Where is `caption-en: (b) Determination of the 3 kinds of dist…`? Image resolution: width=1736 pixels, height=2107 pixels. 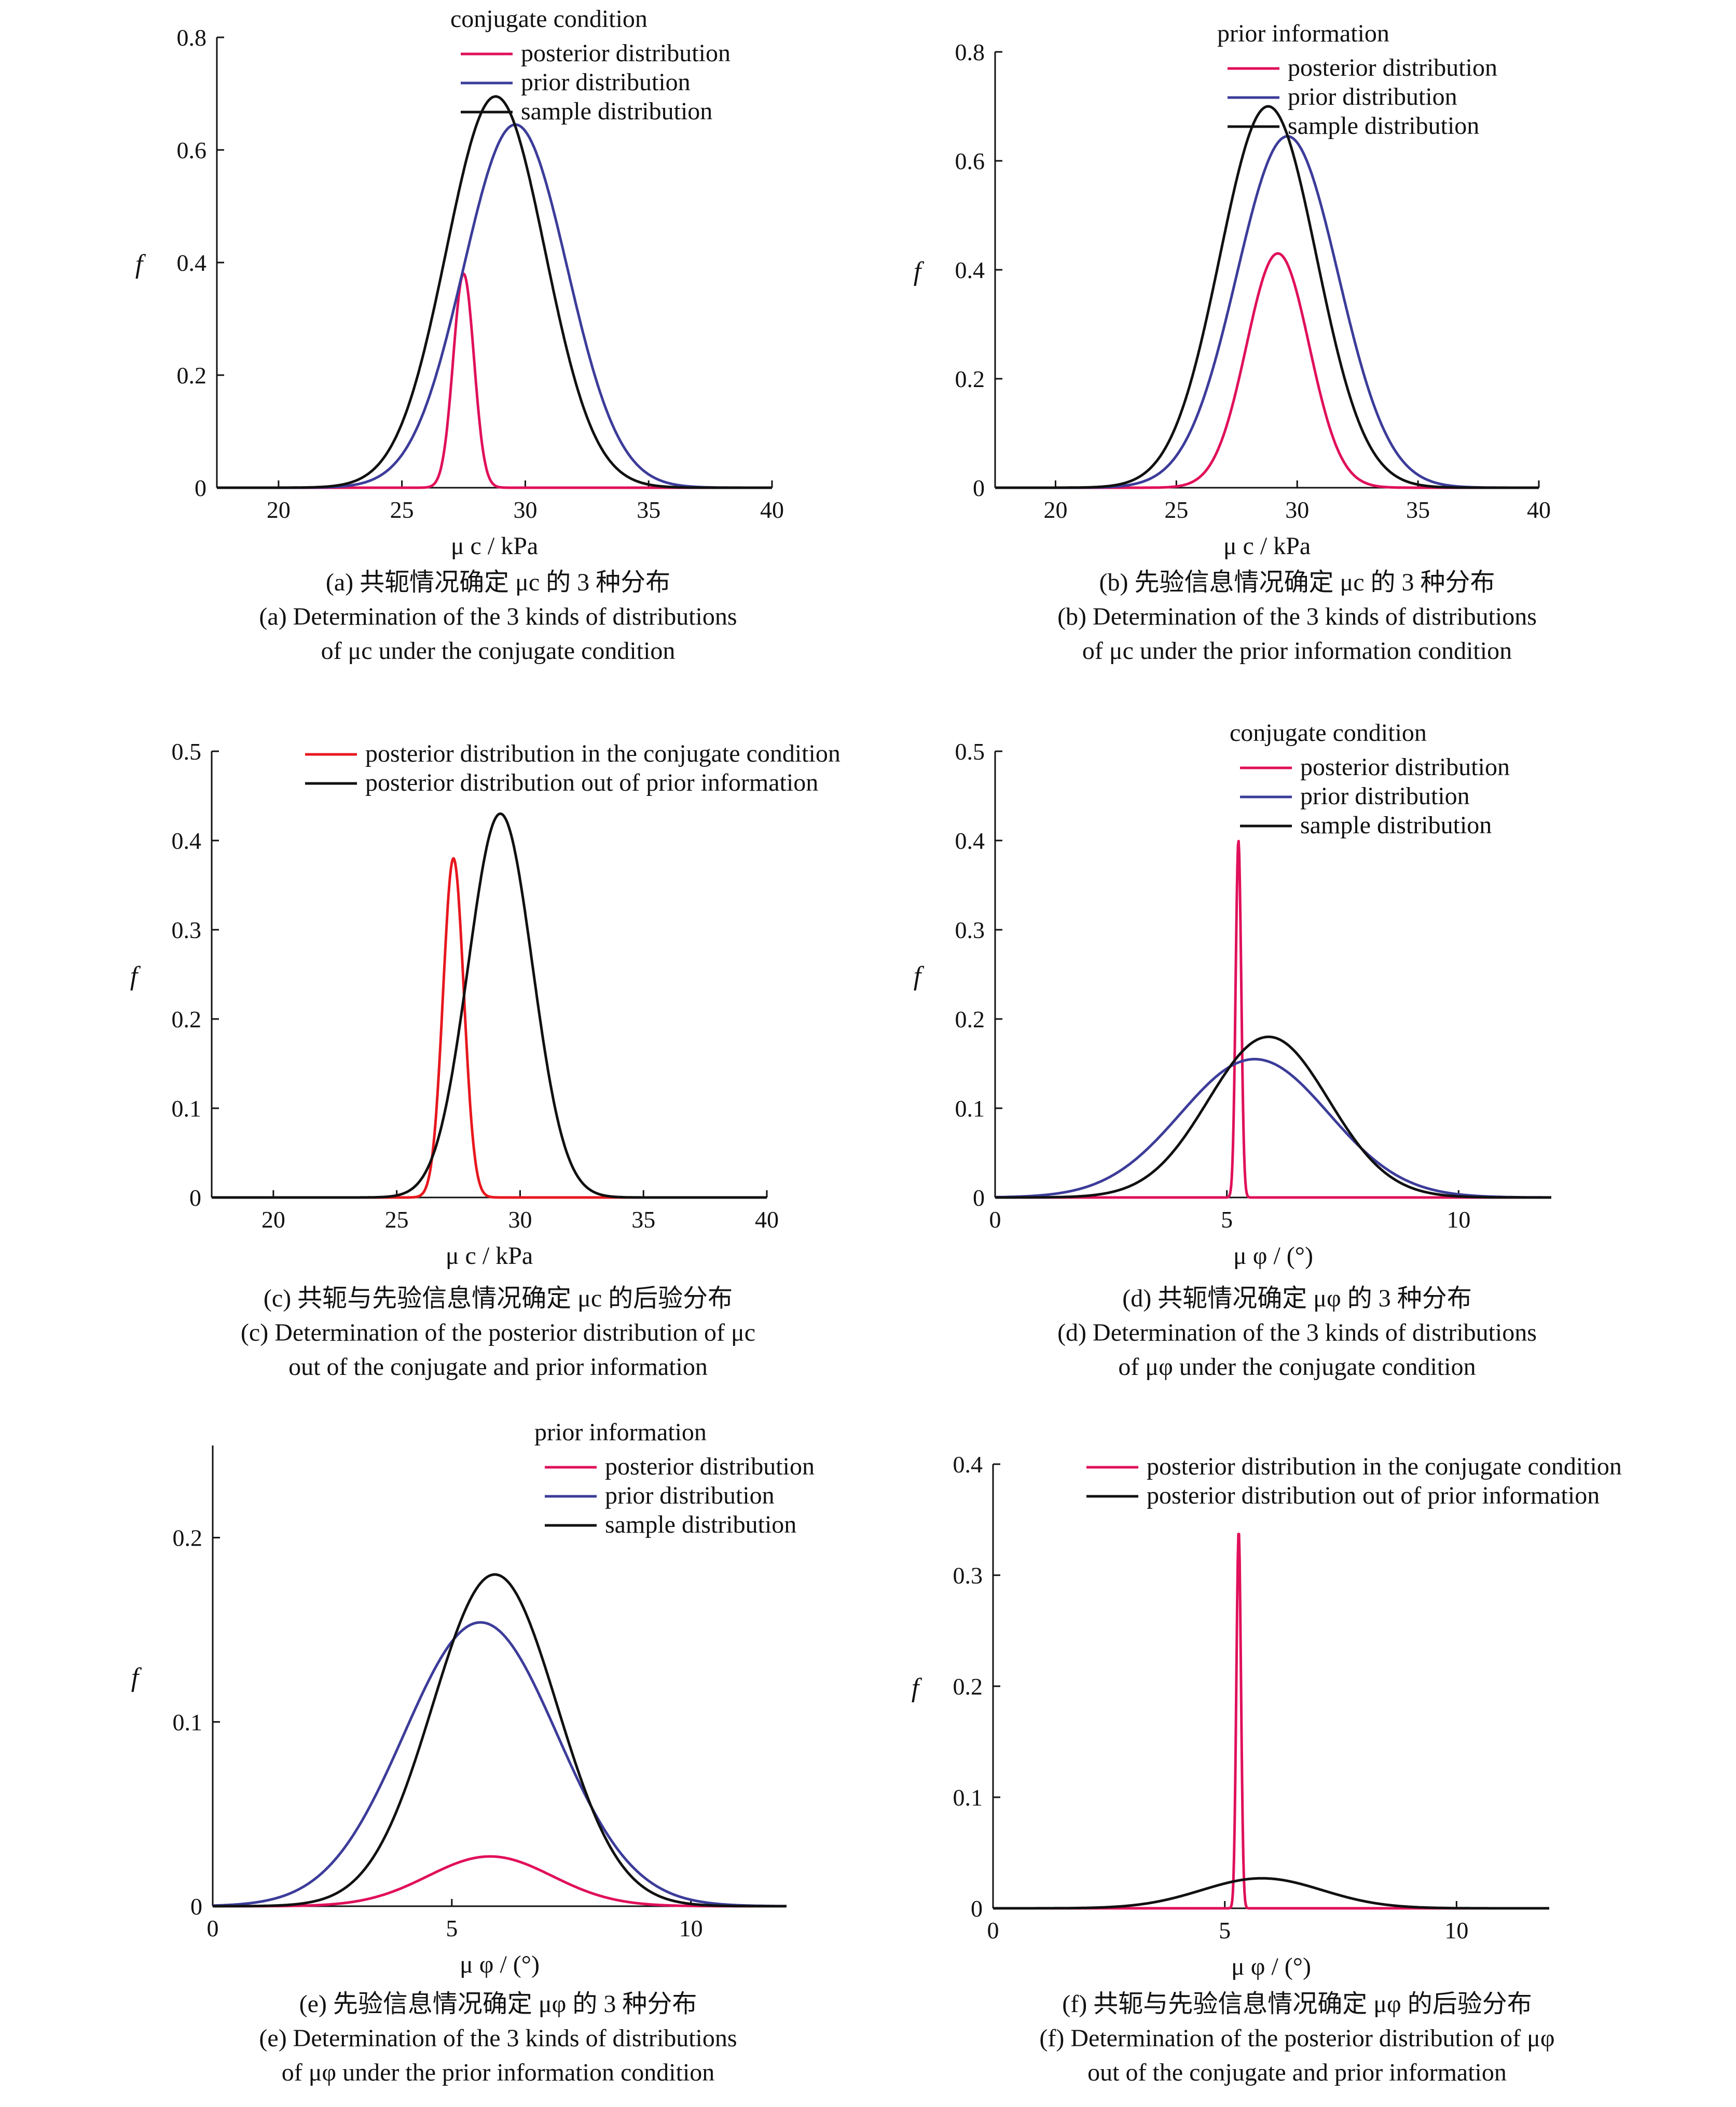
caption-en: (b) Determination of the 3 kinds of dist… is located at coordinates (1297, 617).